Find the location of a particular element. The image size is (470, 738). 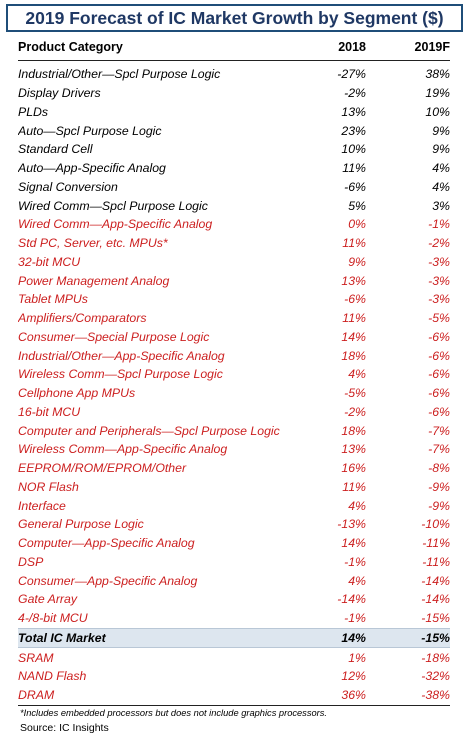

table-row: Auto—App-Specific Analog 11% 4% is located at coordinates (234, 168).